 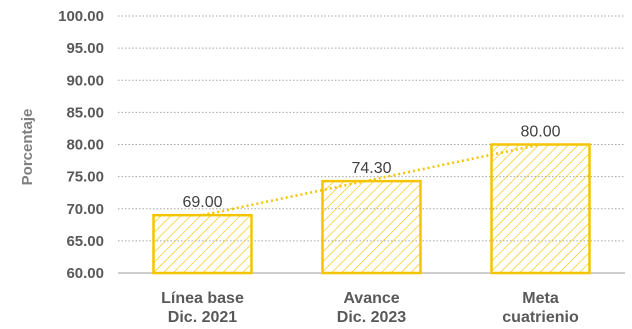 I want to click on data-label: 80.00, so click(x=540, y=132).